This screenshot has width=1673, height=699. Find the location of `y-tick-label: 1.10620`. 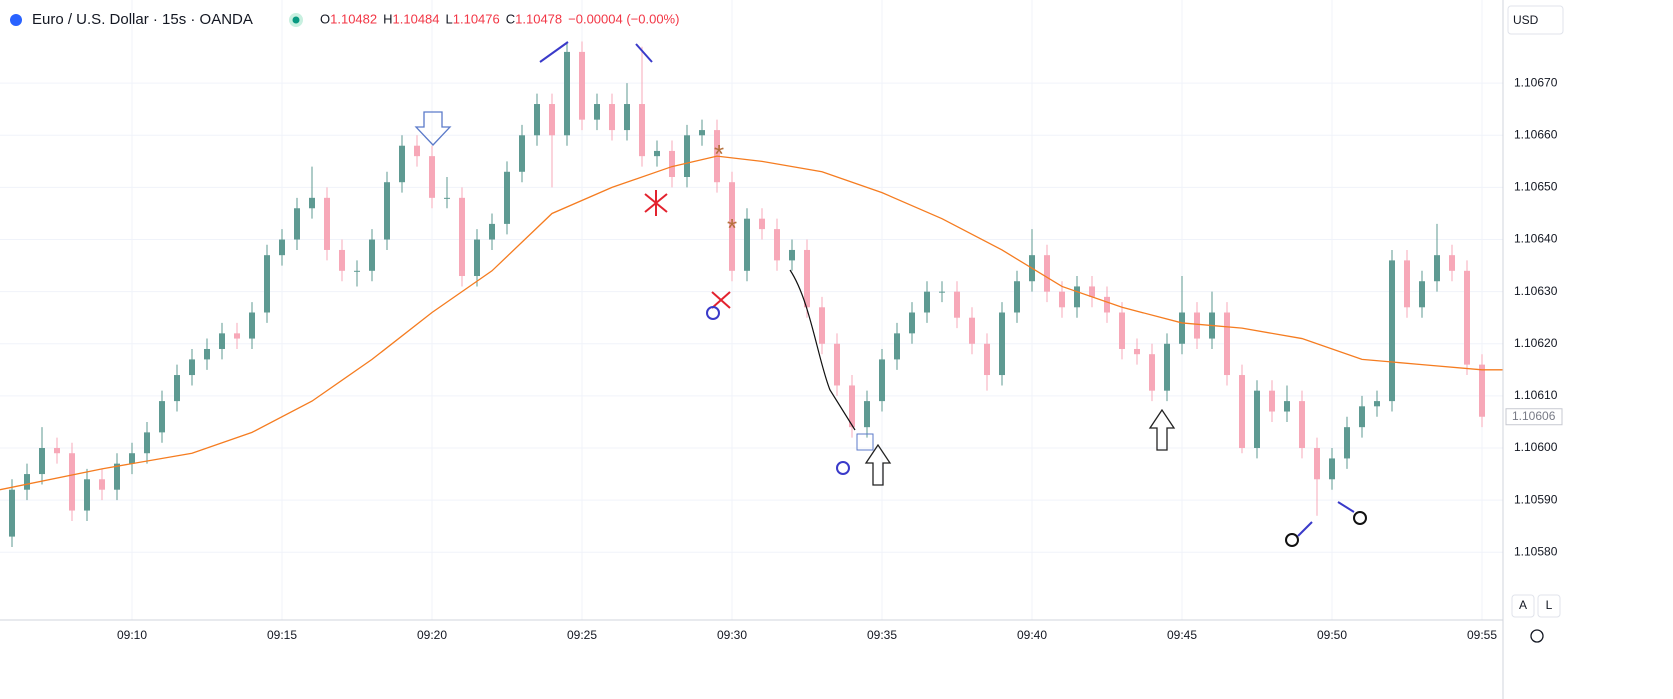

y-tick-label: 1.10620 is located at coordinates (1536, 343).